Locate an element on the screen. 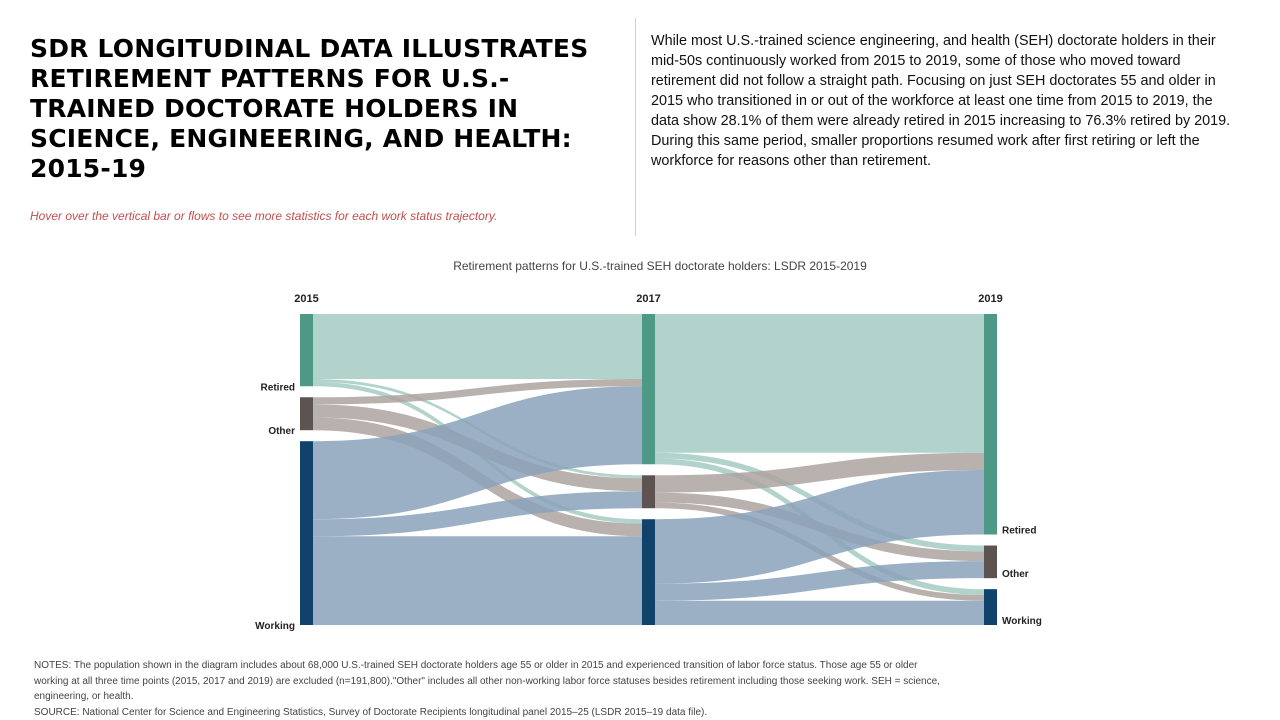  node-2019-working is located at coordinates (990, 607).